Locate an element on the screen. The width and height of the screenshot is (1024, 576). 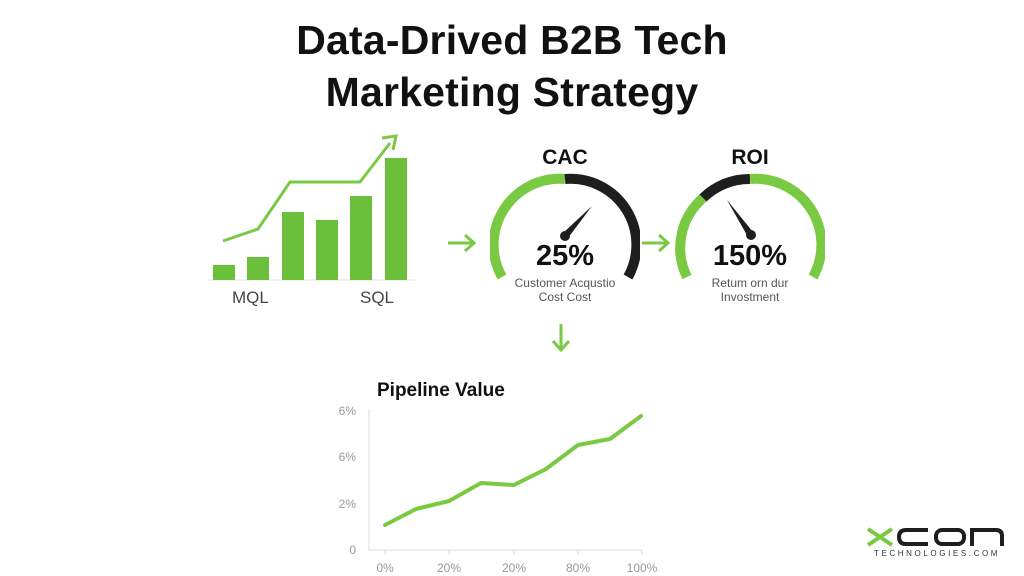
roi-caption: Retum orn dur Invostment is located at coordinates (750, 290).